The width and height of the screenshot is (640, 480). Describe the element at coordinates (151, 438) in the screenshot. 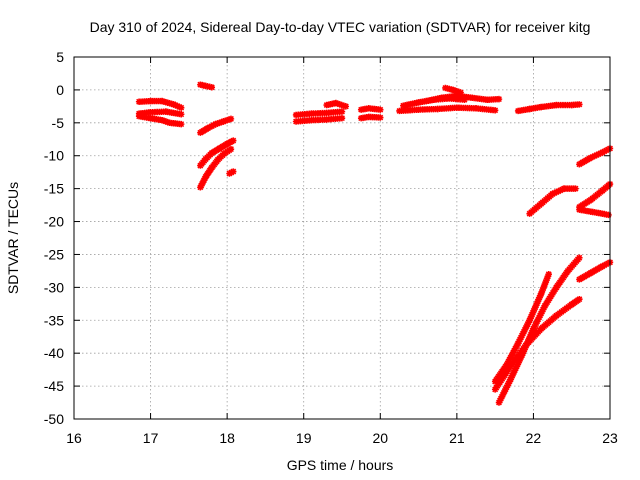

I see `x-tick-label: 17` at that location.